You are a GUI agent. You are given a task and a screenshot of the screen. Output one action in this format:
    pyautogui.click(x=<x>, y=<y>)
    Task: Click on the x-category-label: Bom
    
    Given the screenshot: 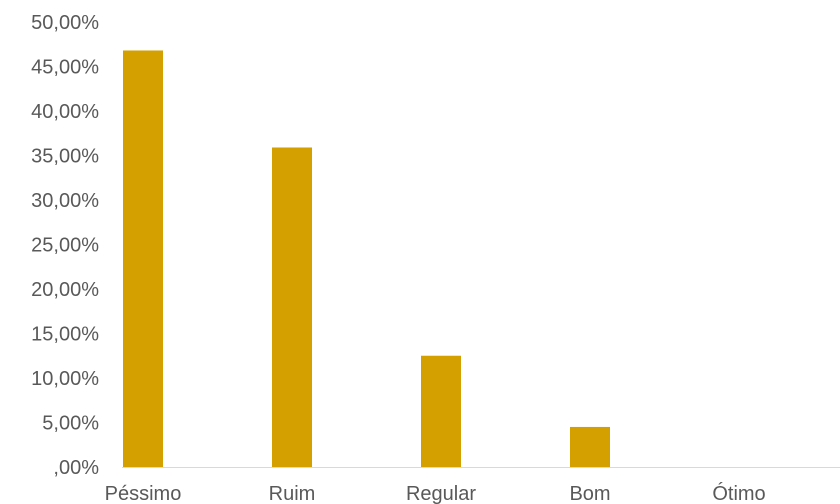 What is the action you would take?
    pyautogui.click(x=589, y=493)
    